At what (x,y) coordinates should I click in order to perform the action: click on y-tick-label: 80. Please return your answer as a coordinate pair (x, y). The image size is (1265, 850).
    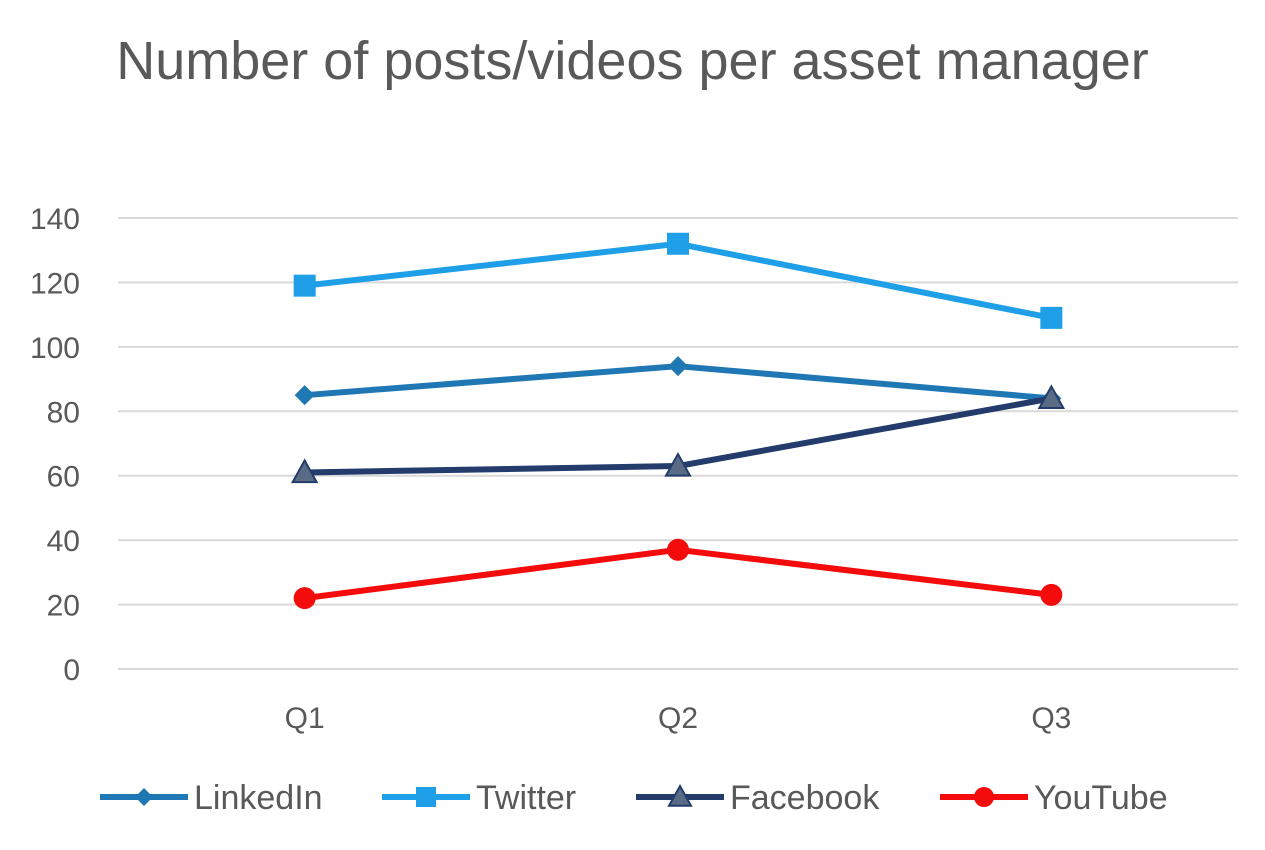
    Looking at the image, I should click on (63, 412).